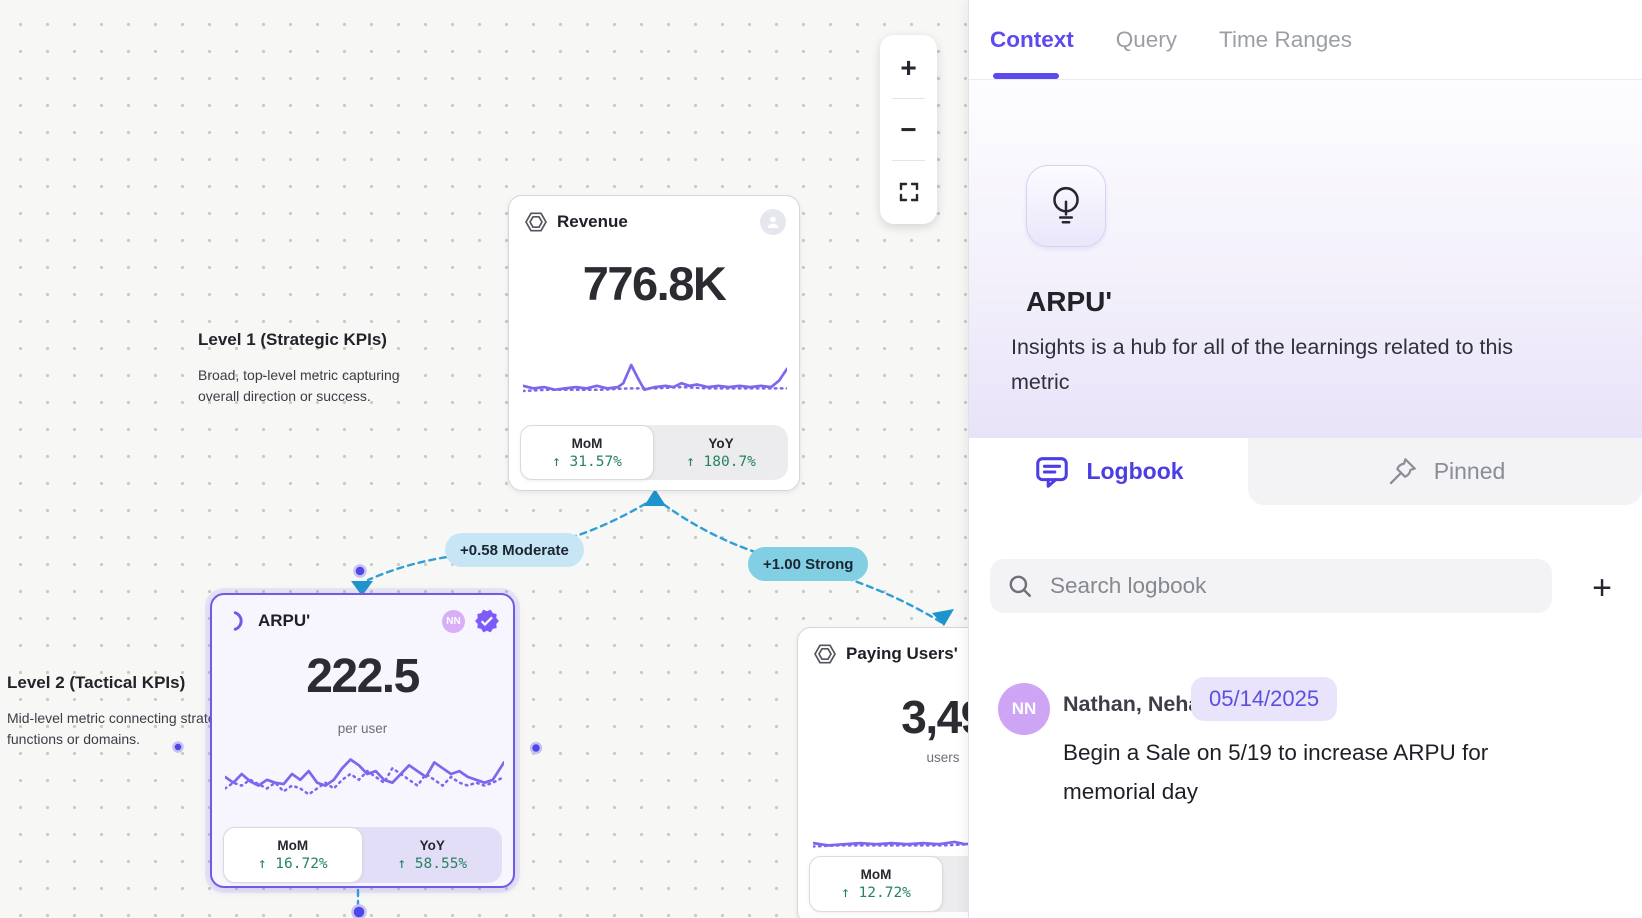 The height and width of the screenshot is (918, 1642). What do you see at coordinates (1264, 699) in the screenshot?
I see `entry-date-badge: 05/14/2025` at bounding box center [1264, 699].